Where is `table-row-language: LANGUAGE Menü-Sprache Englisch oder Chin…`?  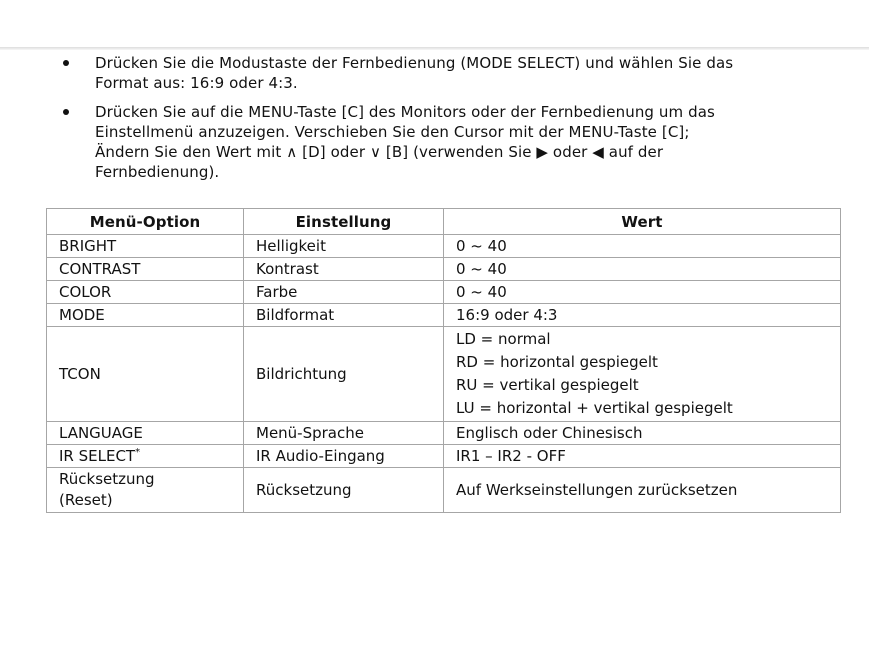
table-row-language: LANGUAGE Menü-Sprache Englisch oder Chin… is located at coordinates (443, 433).